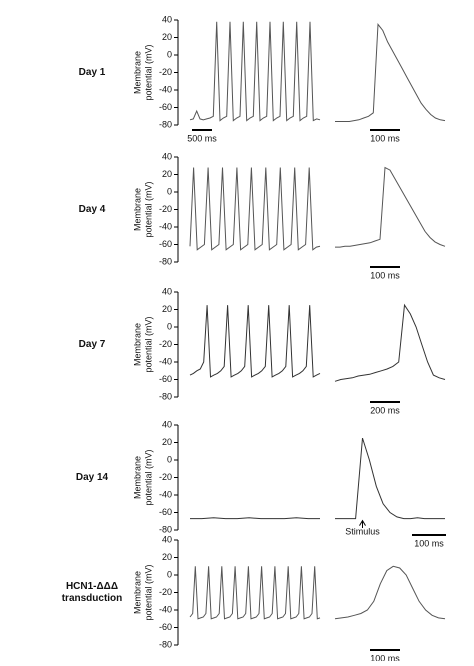 This screenshot has height=666, width=474. I want to click on row-label: transduction, so click(92, 598).